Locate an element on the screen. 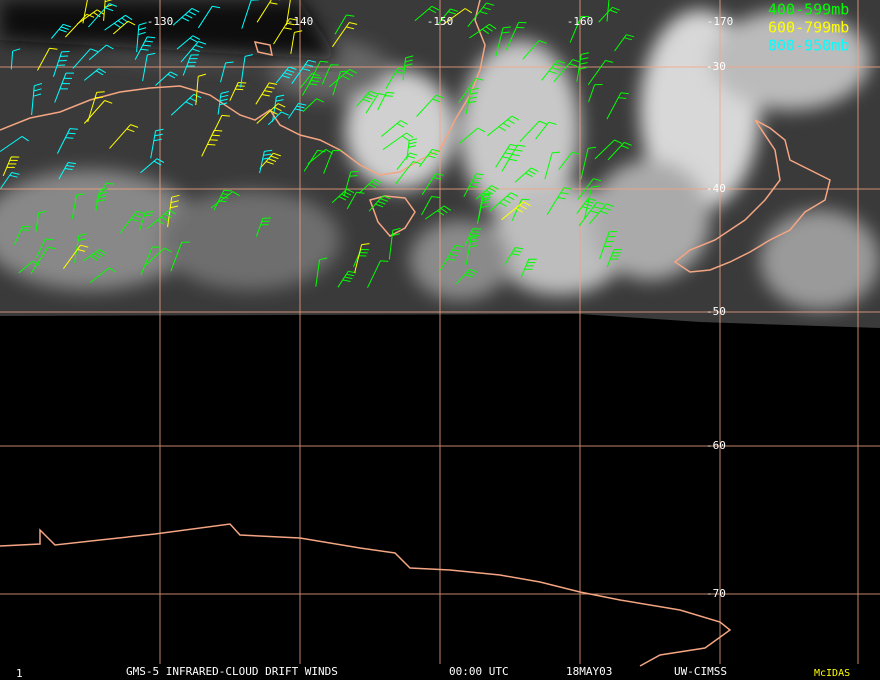 Image resolution: width=880 pixels, height=680 pixels. latitude-label: -40 is located at coordinates (716, 188).